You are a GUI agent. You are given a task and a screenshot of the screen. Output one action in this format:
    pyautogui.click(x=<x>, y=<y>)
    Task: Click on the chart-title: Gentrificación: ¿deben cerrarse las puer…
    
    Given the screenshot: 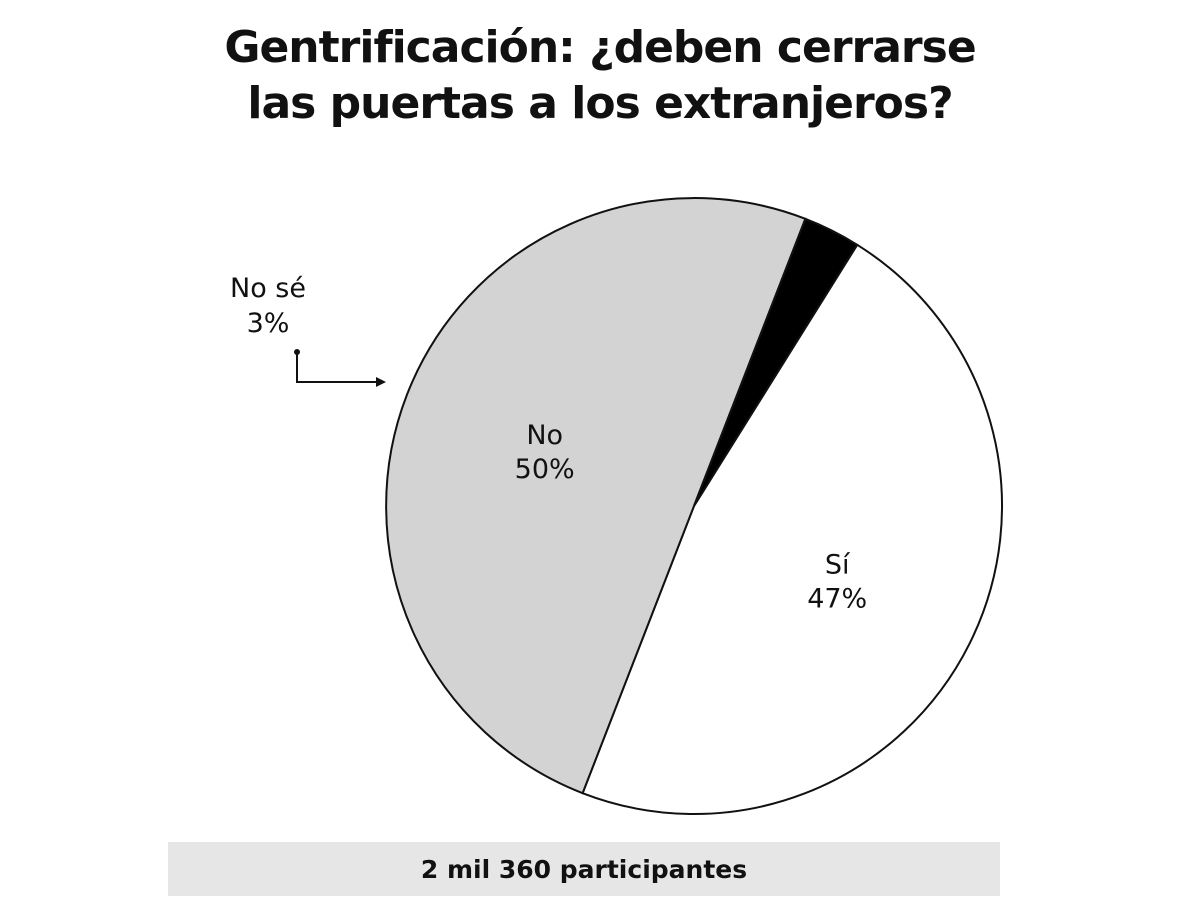 What is the action you would take?
    pyautogui.click(x=600, y=76)
    